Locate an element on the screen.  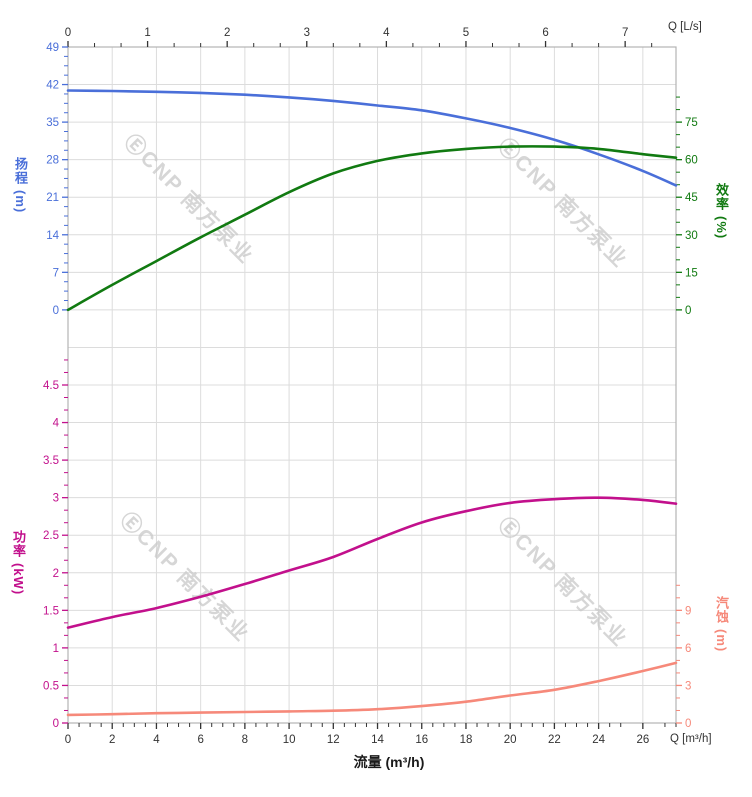
eff-tick-label: 60 is located at coordinates (691, 161).